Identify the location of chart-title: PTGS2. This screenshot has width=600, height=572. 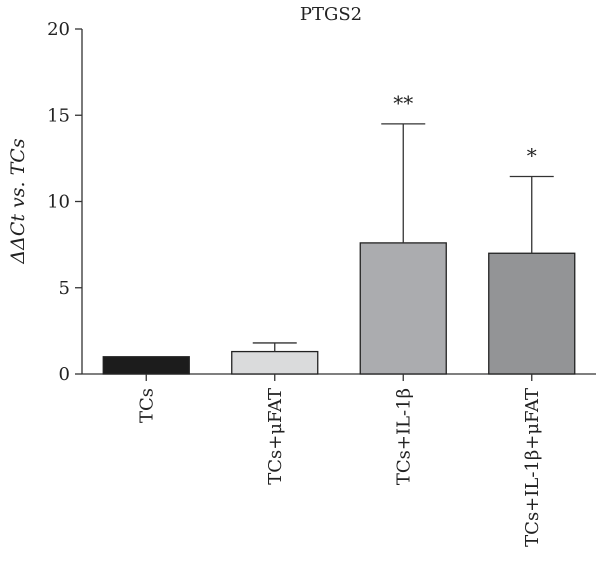
(331, 14).